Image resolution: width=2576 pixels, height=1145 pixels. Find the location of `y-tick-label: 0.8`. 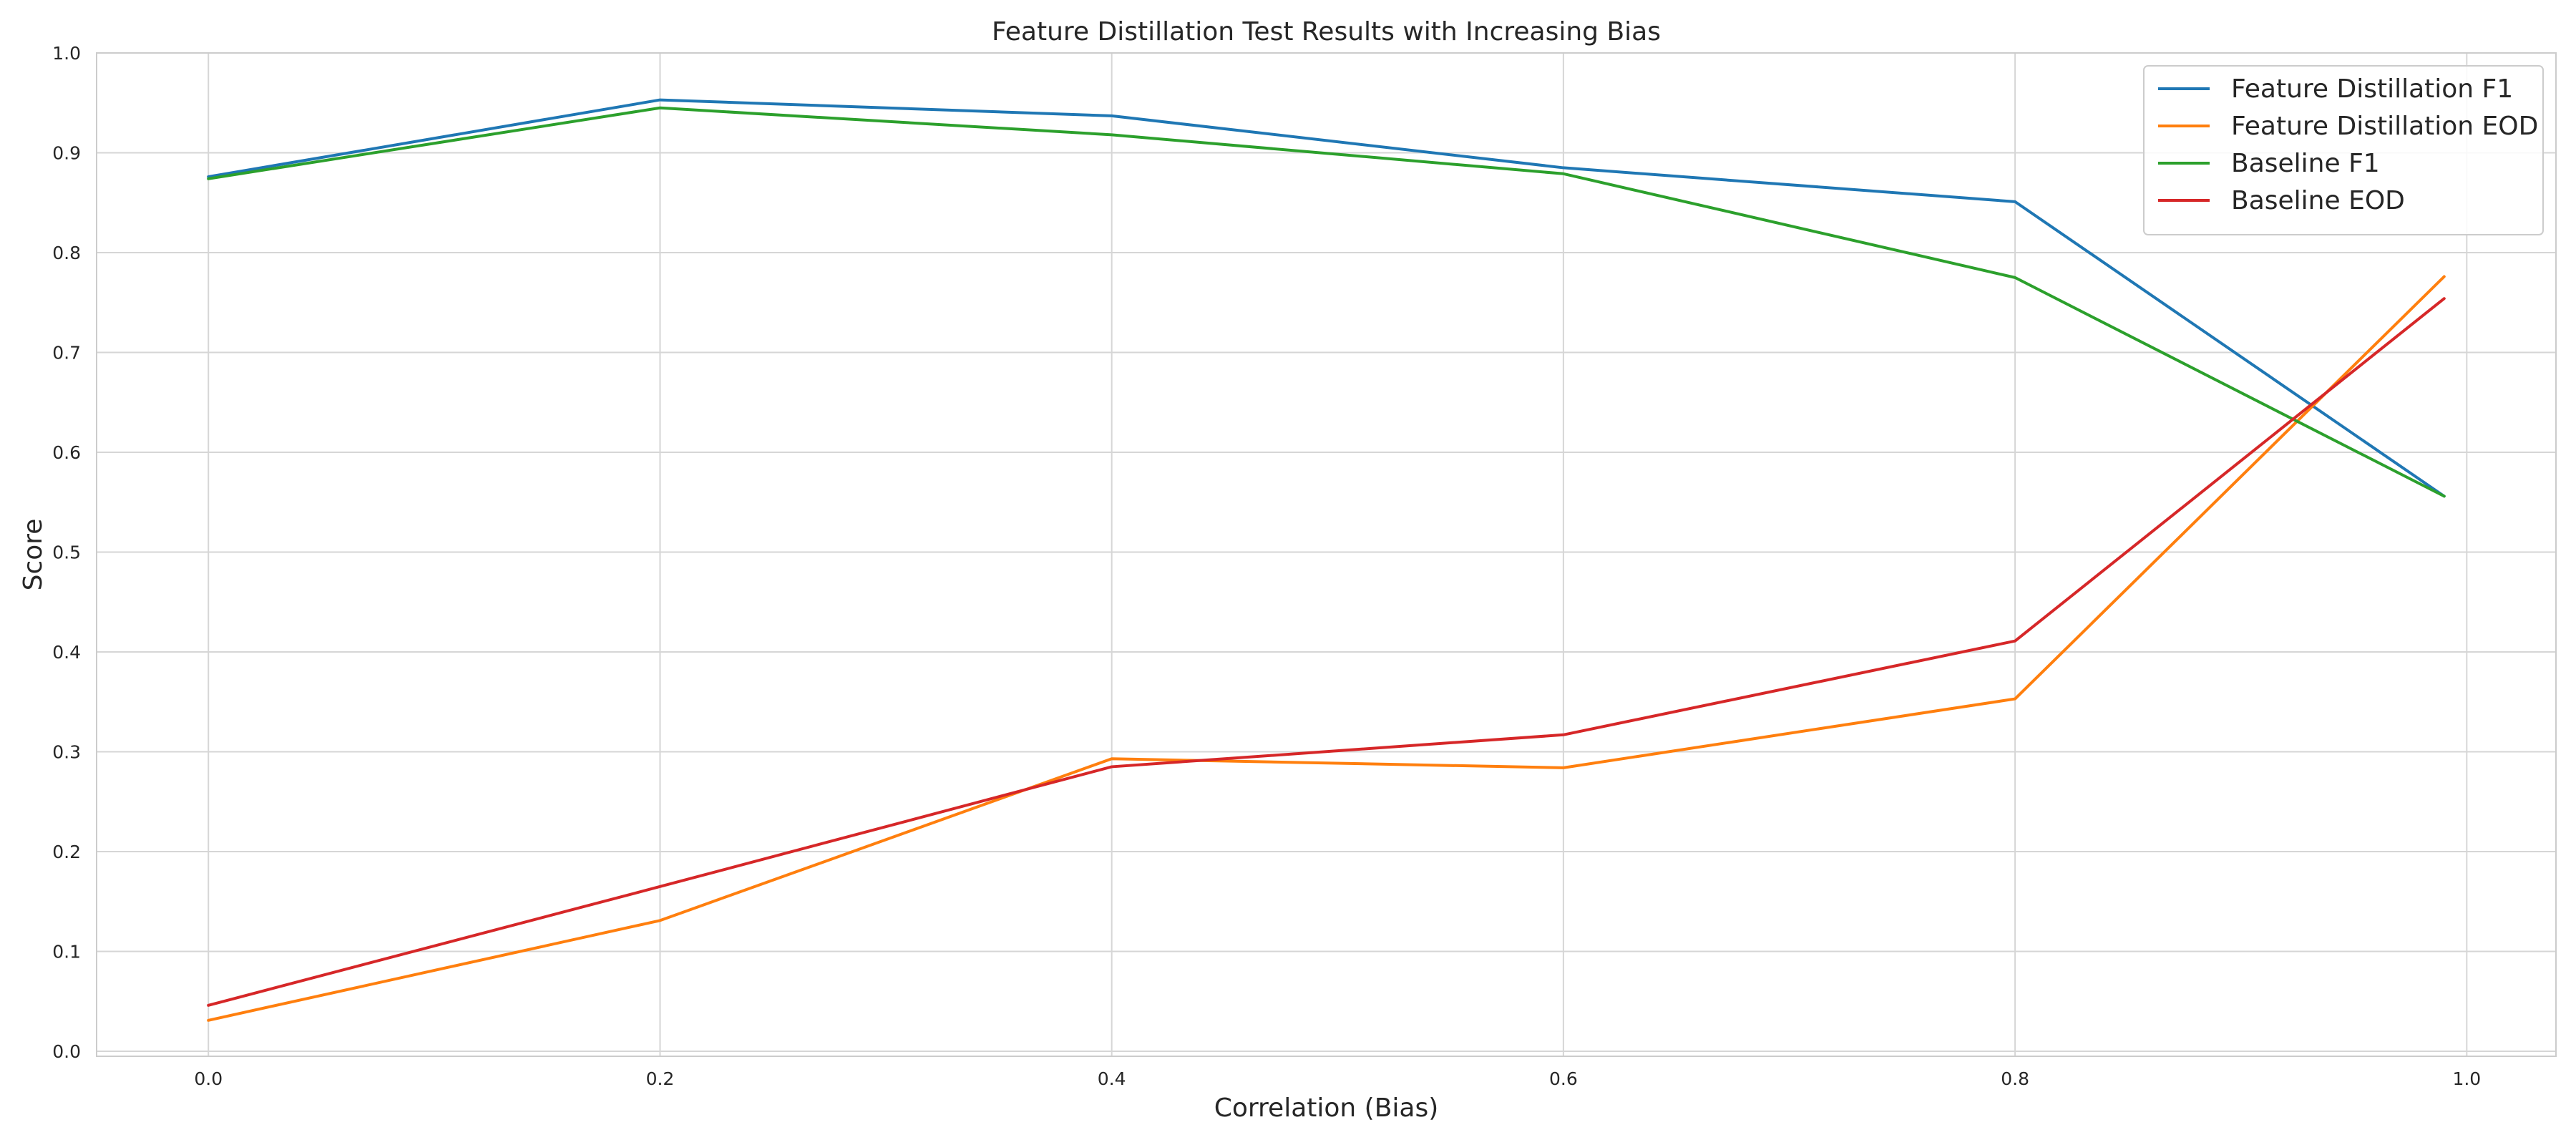

y-tick-label: 0.8 is located at coordinates (66, 253).